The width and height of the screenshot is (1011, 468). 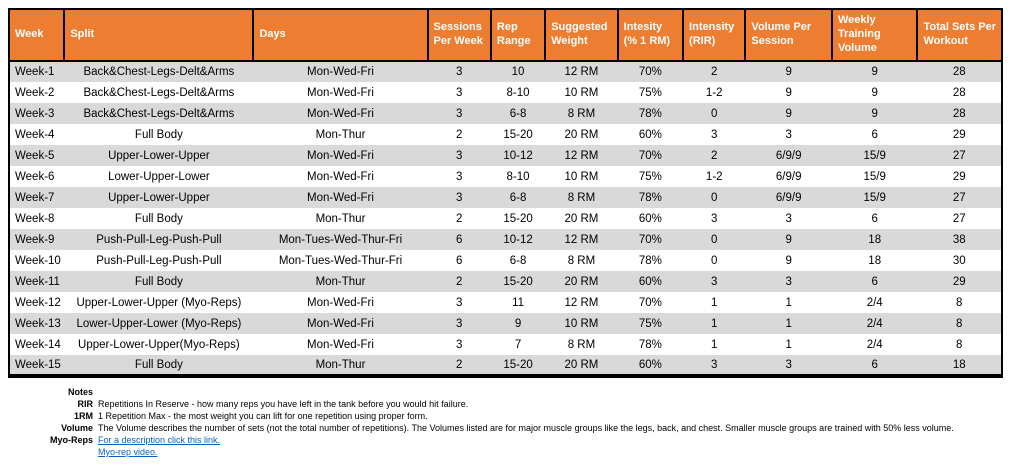 What do you see at coordinates (788, 323) in the screenshot?
I see `cell-volume-per-session: 1` at bounding box center [788, 323].